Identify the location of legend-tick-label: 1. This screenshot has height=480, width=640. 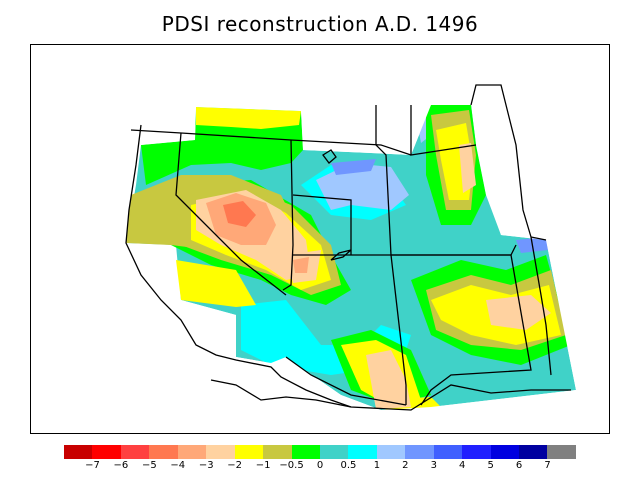
(377, 465).